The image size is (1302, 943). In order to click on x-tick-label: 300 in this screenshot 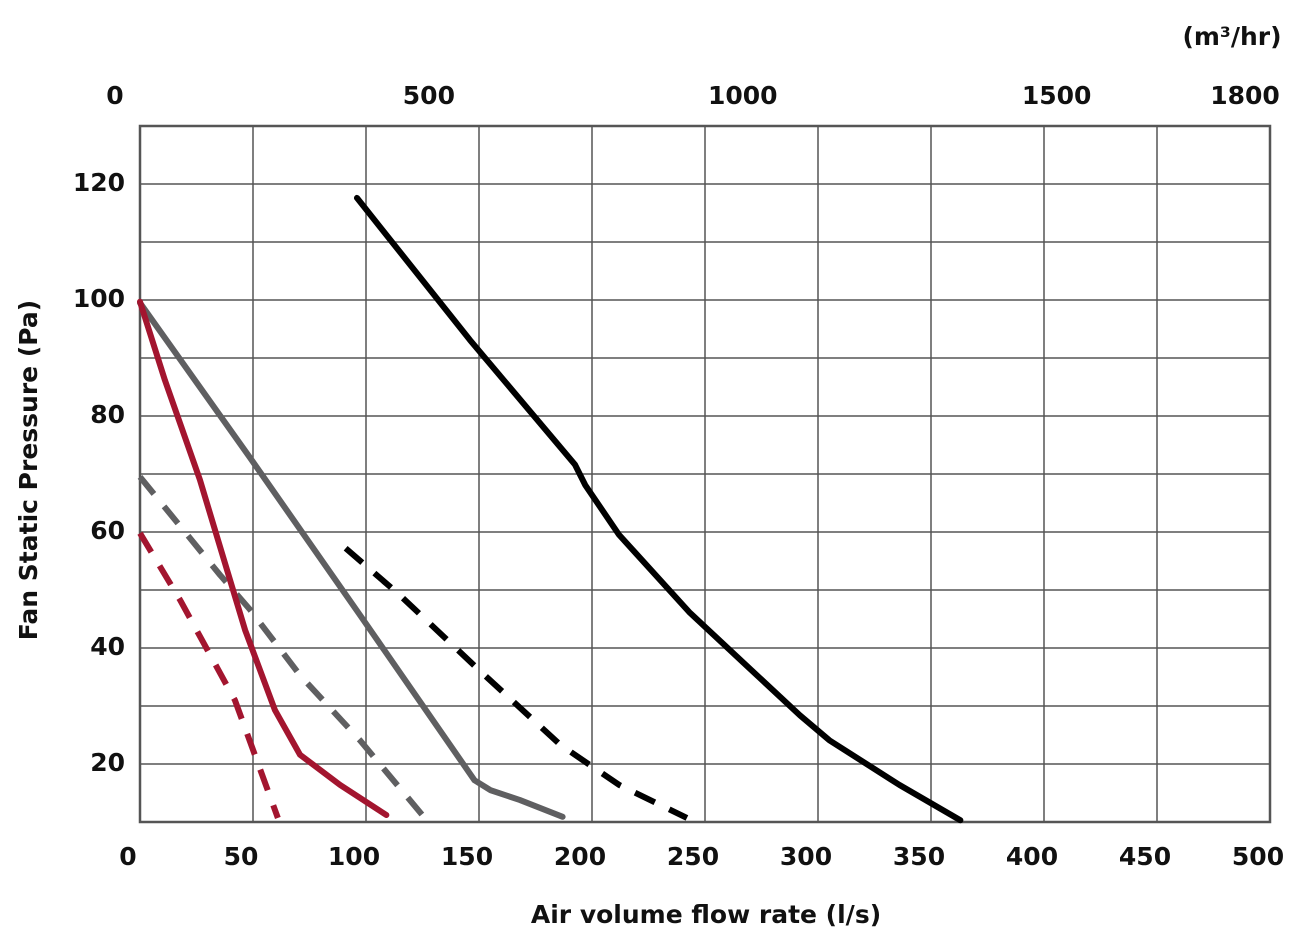, I will do `click(806, 856)`.